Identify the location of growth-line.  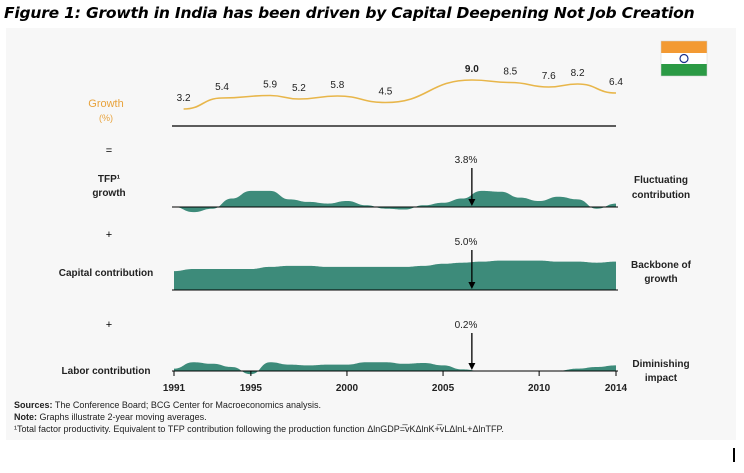
(400, 94).